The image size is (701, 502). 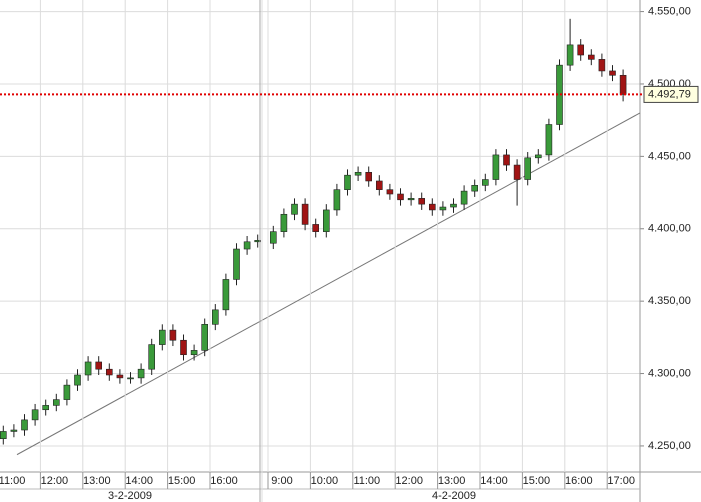 I want to click on x-tick-label: 17:00, so click(x=621, y=481).